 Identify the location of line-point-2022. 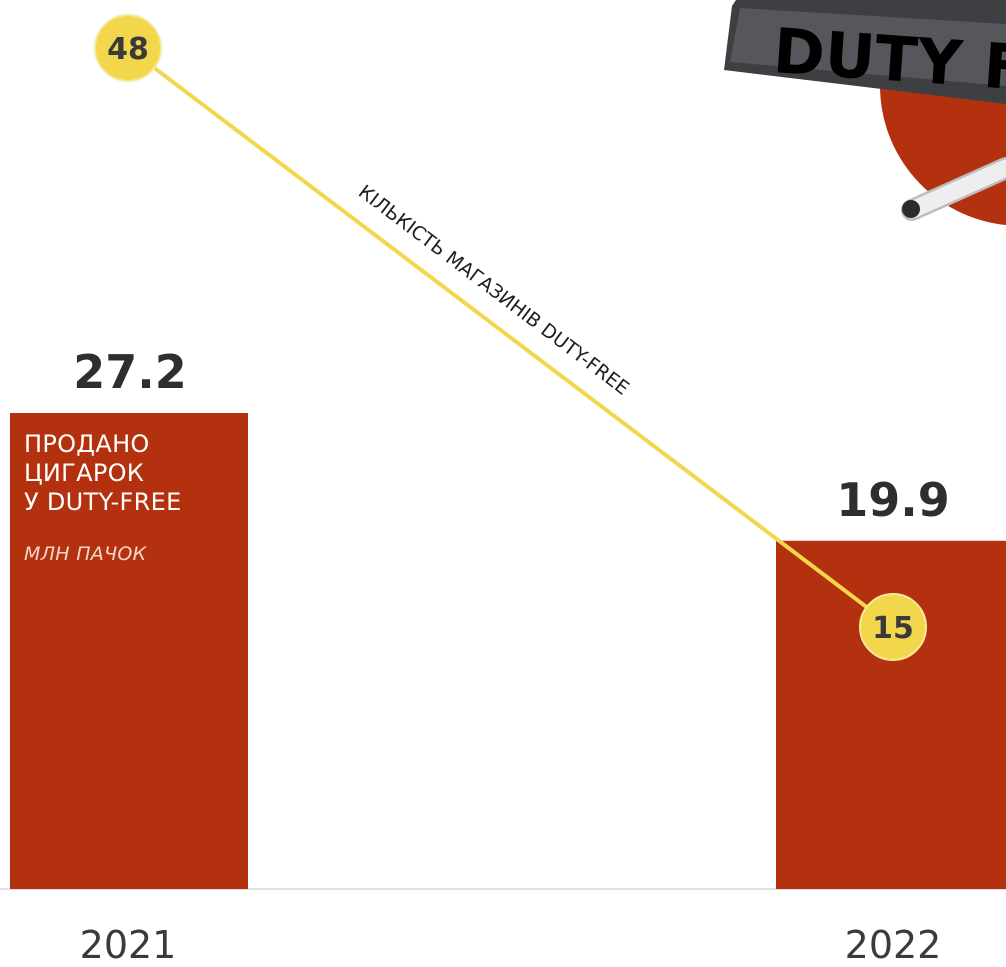
(893, 627).